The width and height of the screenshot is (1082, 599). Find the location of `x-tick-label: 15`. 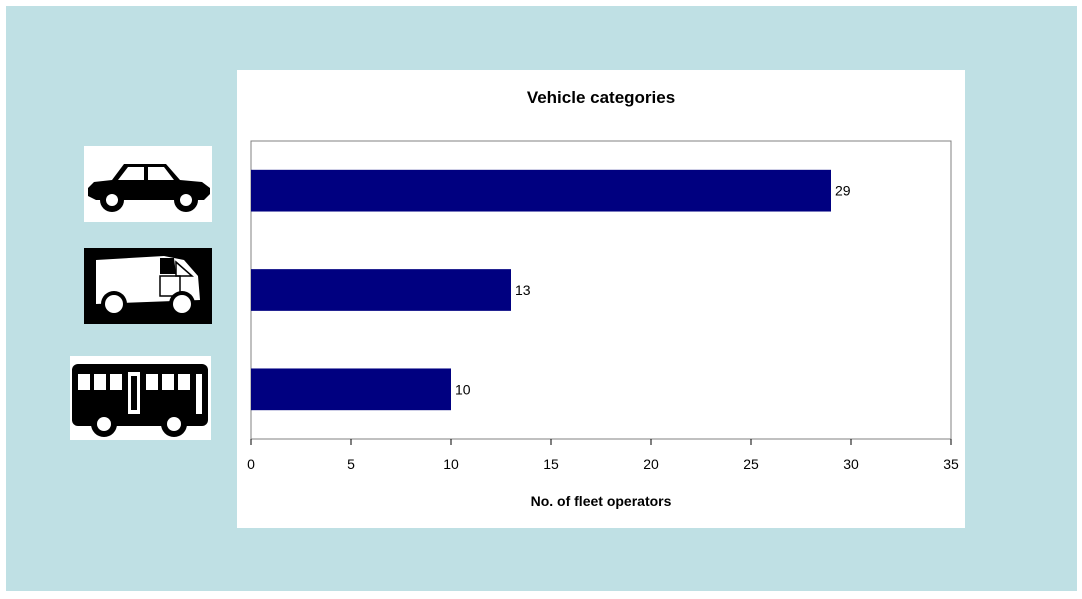

x-tick-label: 15 is located at coordinates (551, 464).